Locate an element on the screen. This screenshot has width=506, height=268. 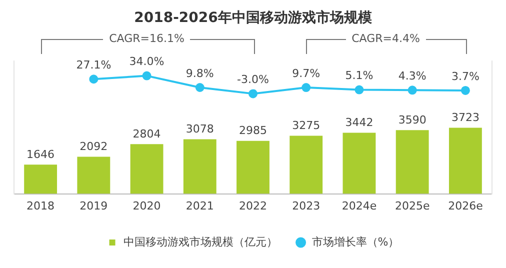
x-tick-label: 2019 is located at coordinates (94, 205).